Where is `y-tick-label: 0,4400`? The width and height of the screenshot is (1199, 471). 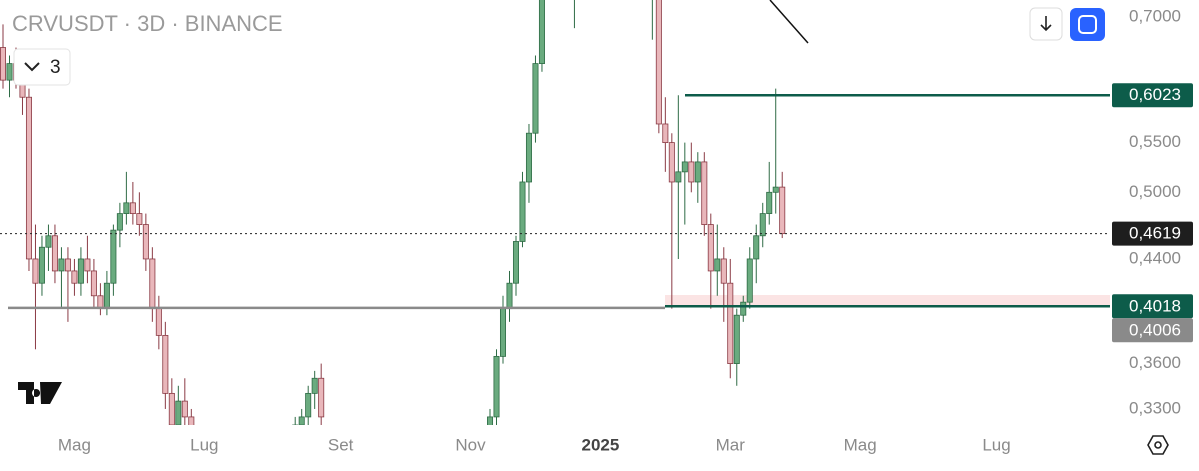 y-tick-label: 0,4400 is located at coordinates (1155, 257).